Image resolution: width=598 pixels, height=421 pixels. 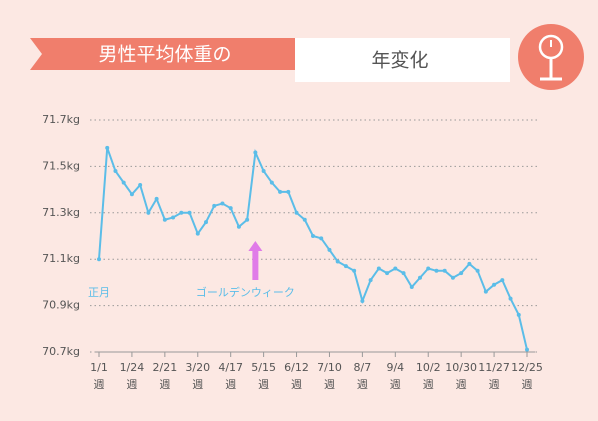 I want to click on x-tick-label: 11/27, so click(x=494, y=367).